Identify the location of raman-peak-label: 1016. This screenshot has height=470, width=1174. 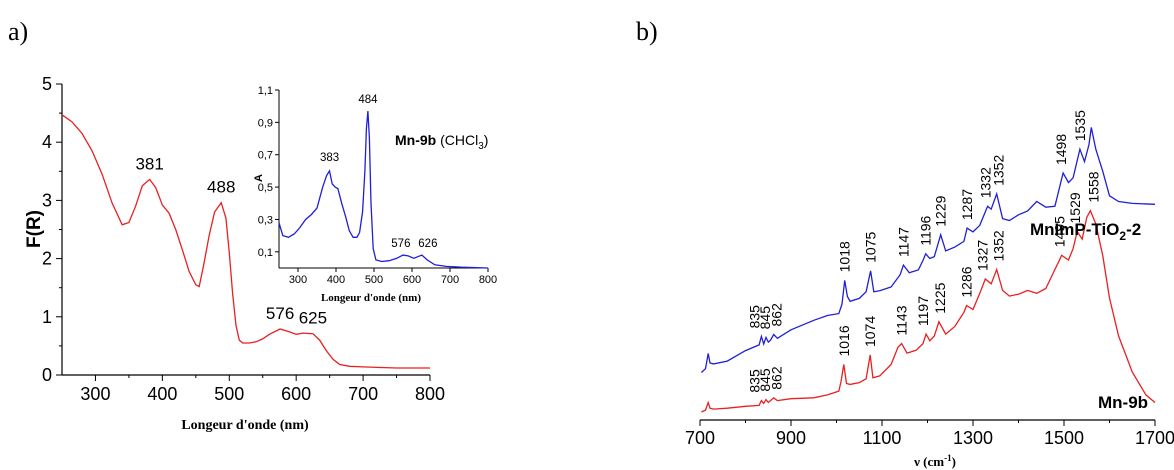
(844, 340).